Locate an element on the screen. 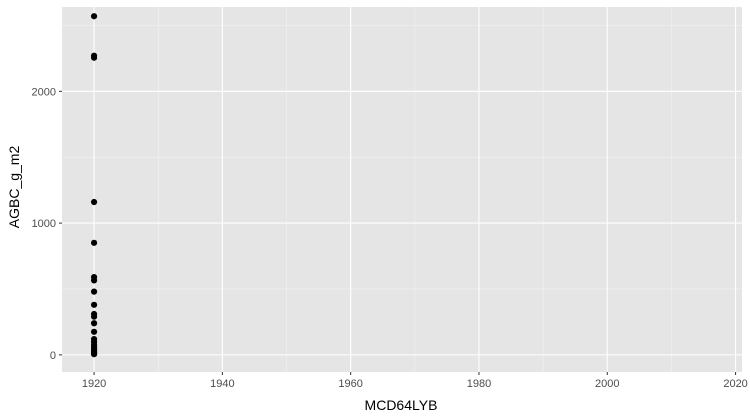 This screenshot has width=750, height=416. y-tick-label: 2000 is located at coordinates (44, 92).